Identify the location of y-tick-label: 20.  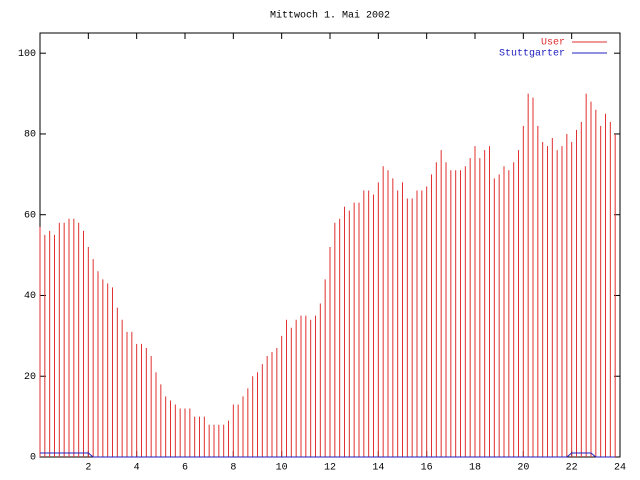
(30, 377).